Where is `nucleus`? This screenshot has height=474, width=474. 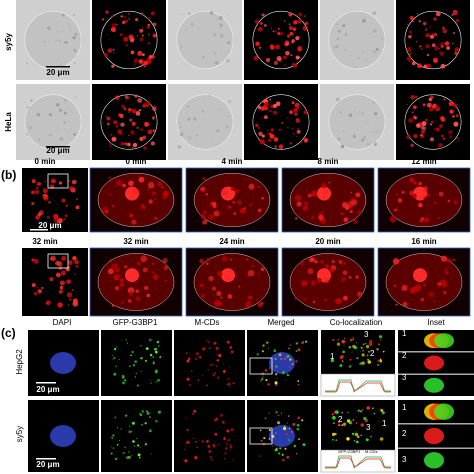 nucleus is located at coordinates (424, 200).